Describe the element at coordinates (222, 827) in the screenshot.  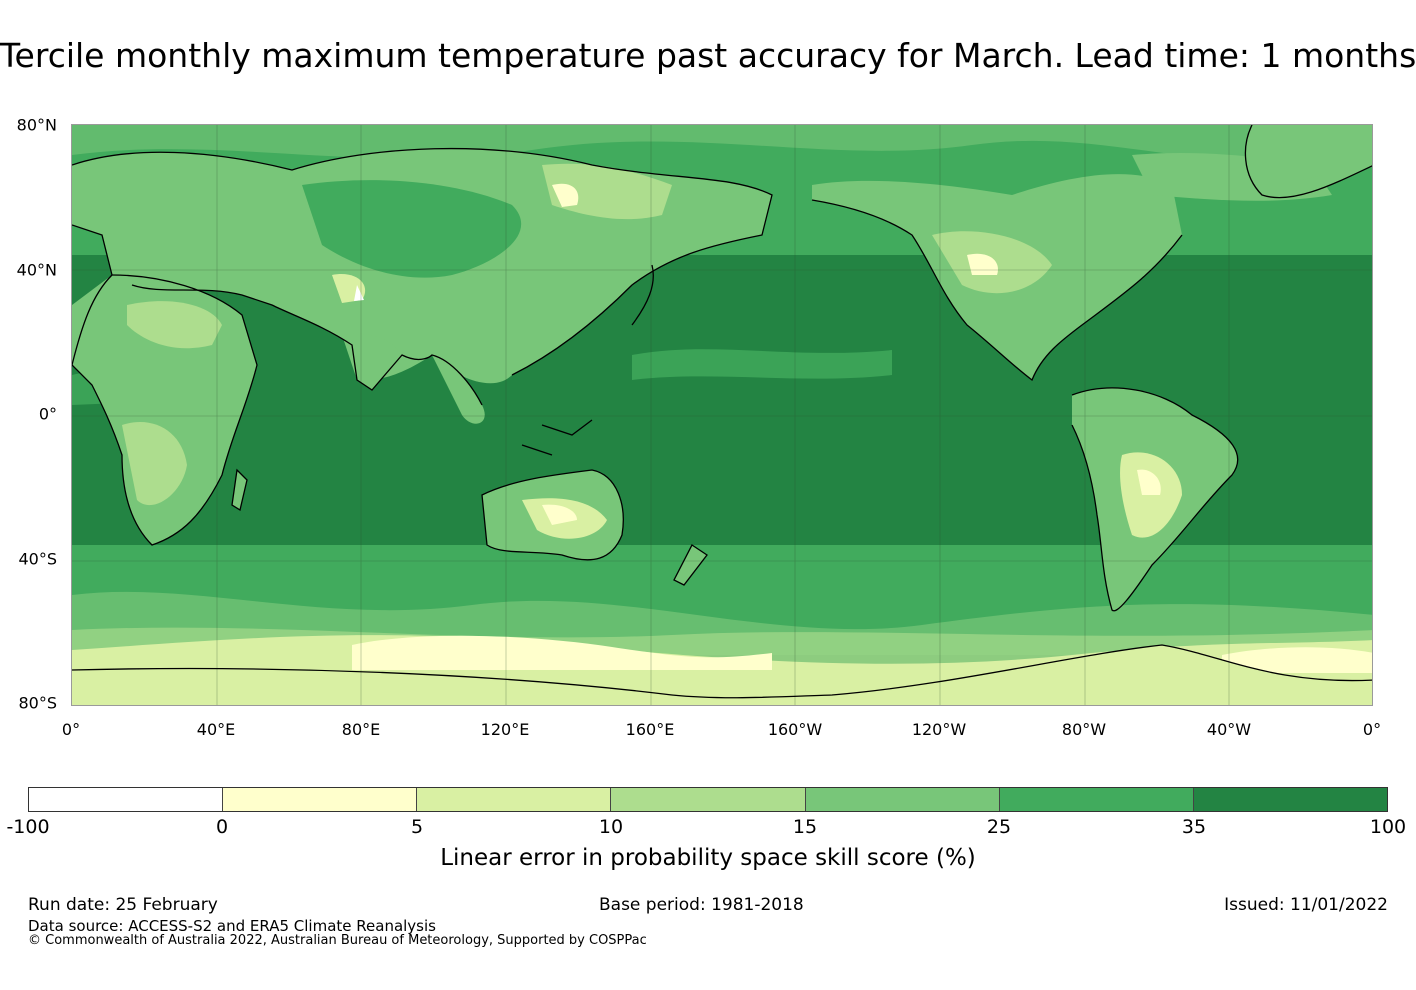
I see `colorbar-tick: 0` at that location.